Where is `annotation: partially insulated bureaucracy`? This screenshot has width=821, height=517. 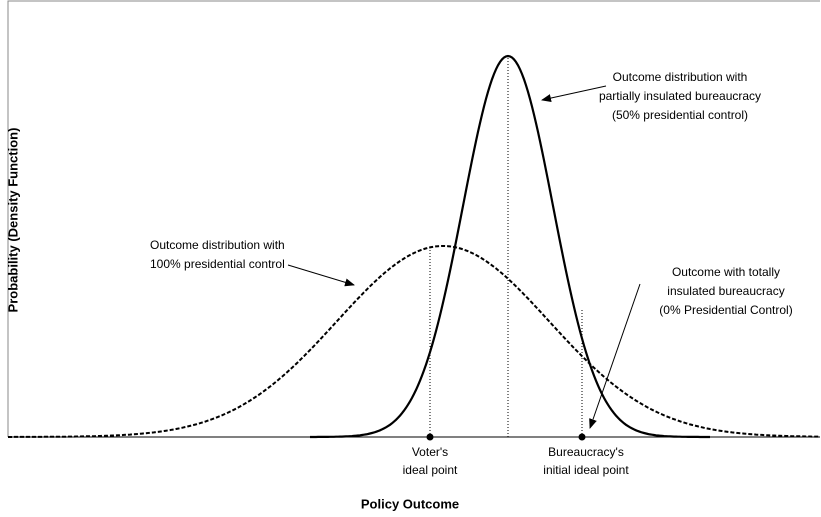 annotation: partially insulated bureaucracy is located at coordinates (680, 96).